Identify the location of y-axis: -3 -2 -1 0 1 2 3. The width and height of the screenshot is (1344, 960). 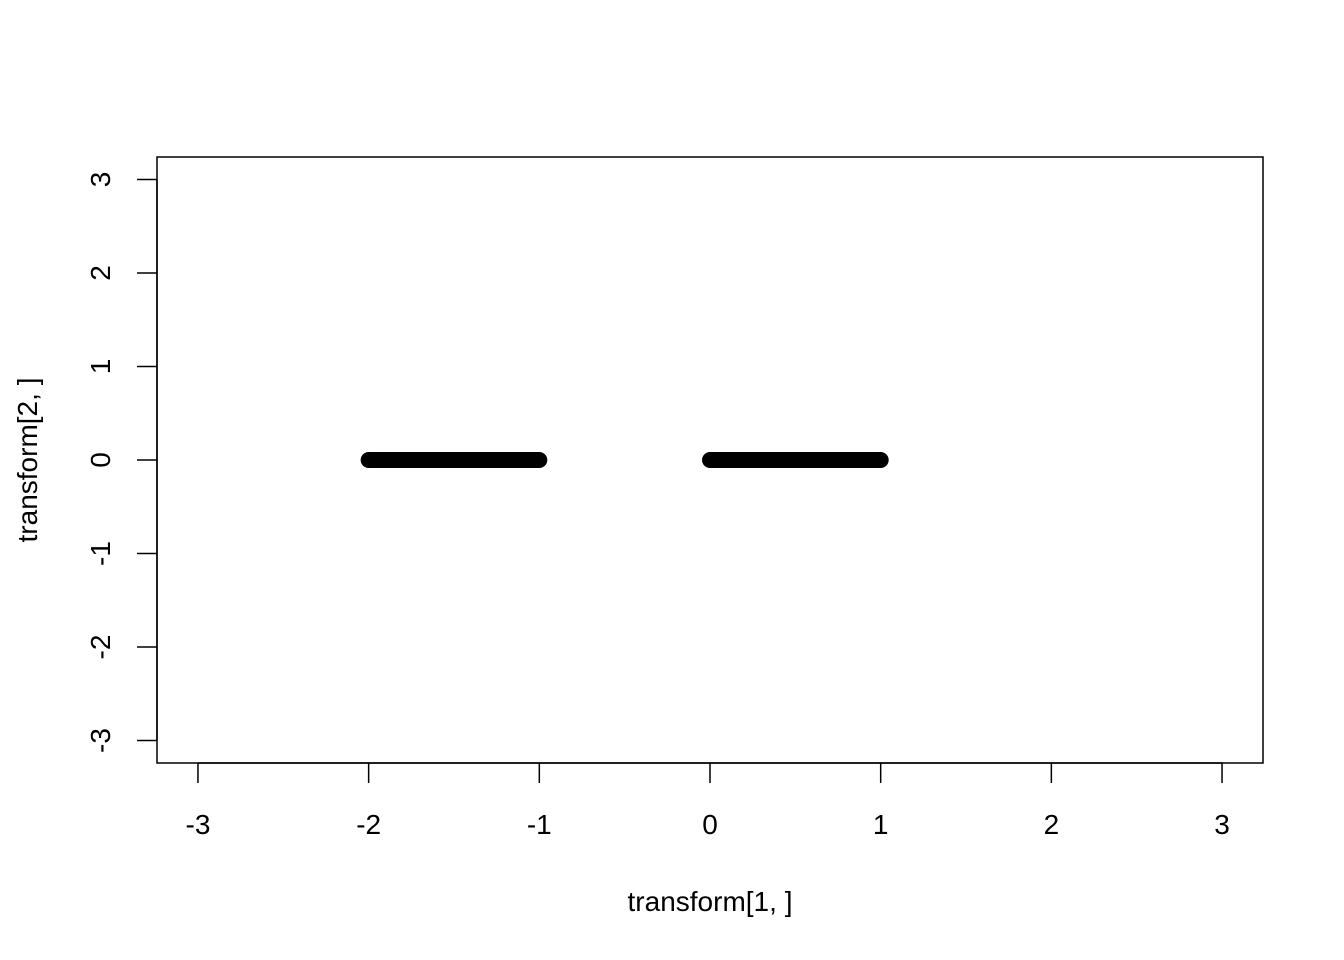
(121, 462).